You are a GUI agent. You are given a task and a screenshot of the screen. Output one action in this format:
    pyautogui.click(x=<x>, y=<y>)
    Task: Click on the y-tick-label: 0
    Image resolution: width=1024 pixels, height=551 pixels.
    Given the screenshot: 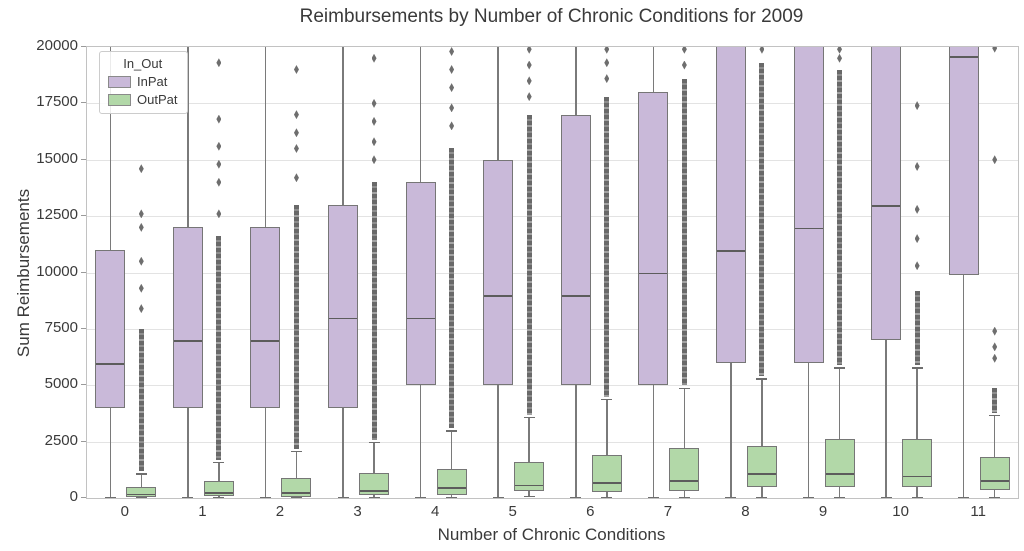 What is the action you would take?
    pyautogui.click(x=73, y=496)
    